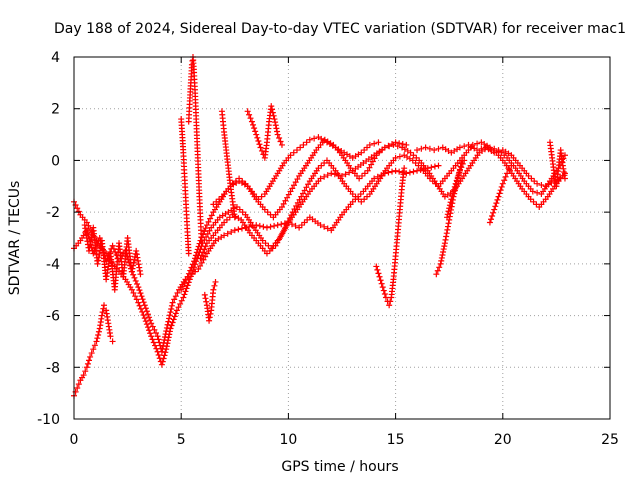 This screenshot has height=480, width=640. I want to click on x-axis-label: GPS time / hours, so click(339, 467).